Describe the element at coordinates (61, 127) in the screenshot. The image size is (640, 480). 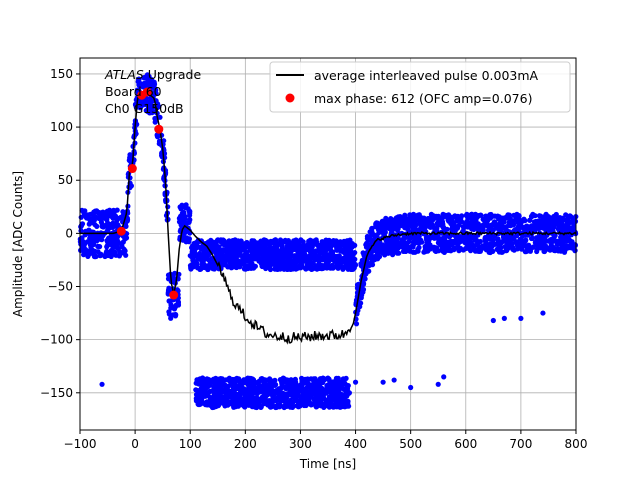
I see `y-tick-label: 100` at that location.